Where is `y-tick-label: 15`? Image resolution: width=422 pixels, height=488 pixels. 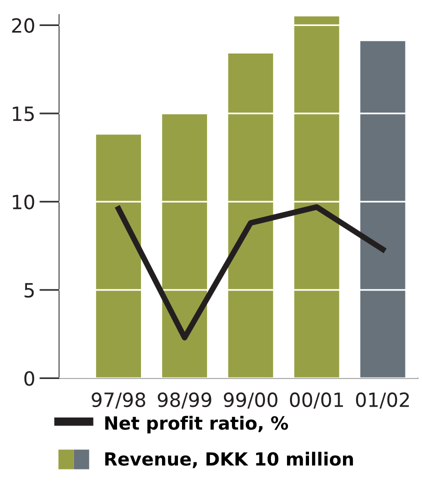
y-tick-label: 15 is located at coordinates (23, 114).